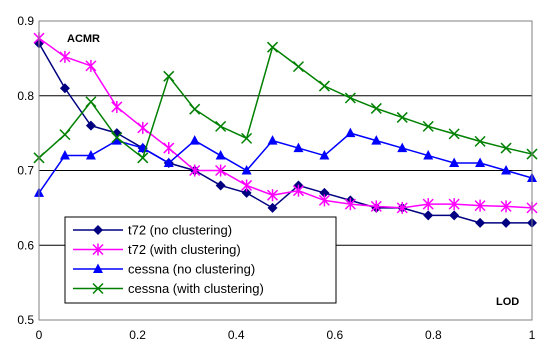 The height and width of the screenshot is (350, 542). Describe the element at coordinates (83, 39) in the screenshot. I see `y-axis-label: ACMR` at that location.